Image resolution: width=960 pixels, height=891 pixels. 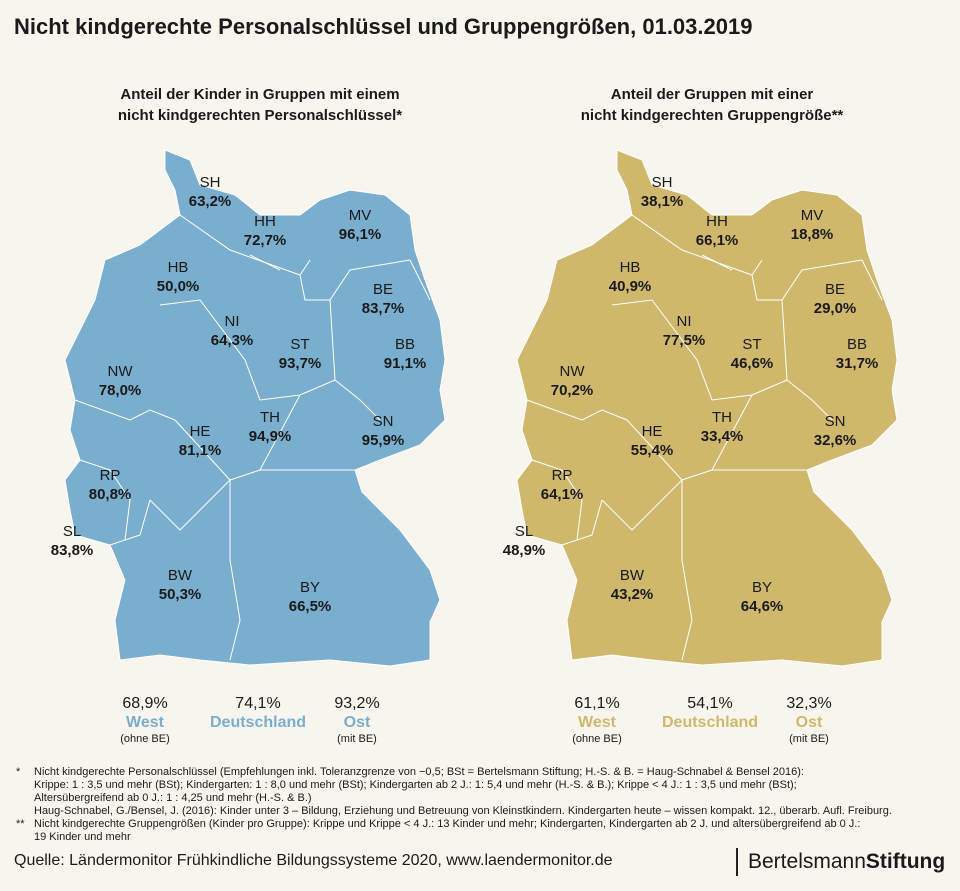 I want to click on state-value: 94,9%, so click(x=270, y=436).